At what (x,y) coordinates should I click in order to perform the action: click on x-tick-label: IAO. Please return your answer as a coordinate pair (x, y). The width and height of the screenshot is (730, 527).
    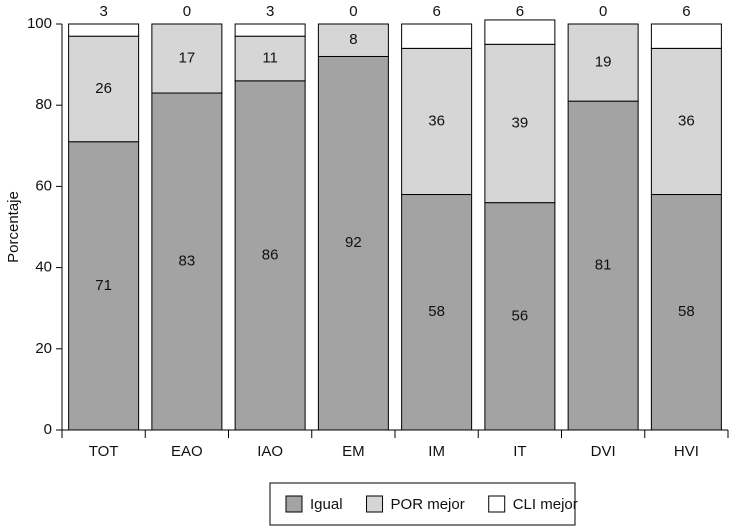
    Looking at the image, I should click on (270, 451).